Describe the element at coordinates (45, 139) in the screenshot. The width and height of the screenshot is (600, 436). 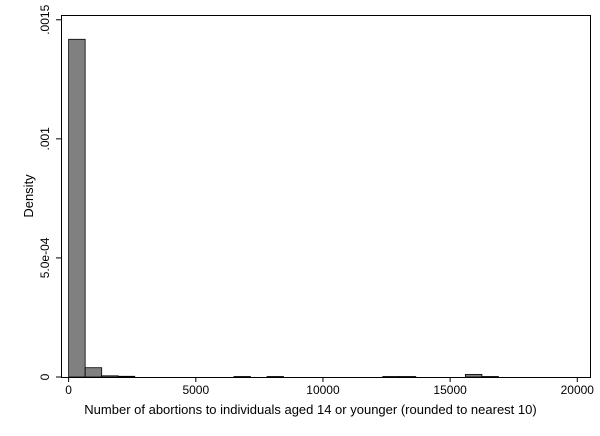
I see `y-tick-label: .001` at that location.